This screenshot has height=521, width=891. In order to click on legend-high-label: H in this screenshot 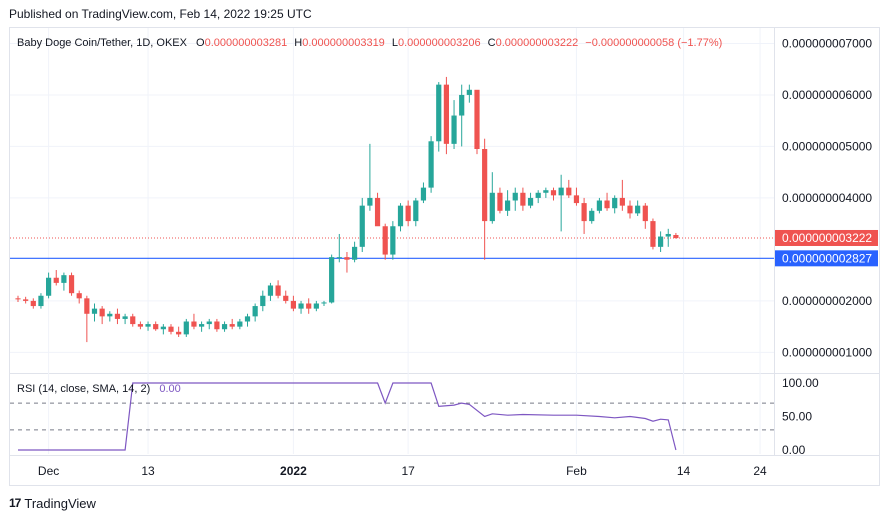, I will do `click(298, 43)`.